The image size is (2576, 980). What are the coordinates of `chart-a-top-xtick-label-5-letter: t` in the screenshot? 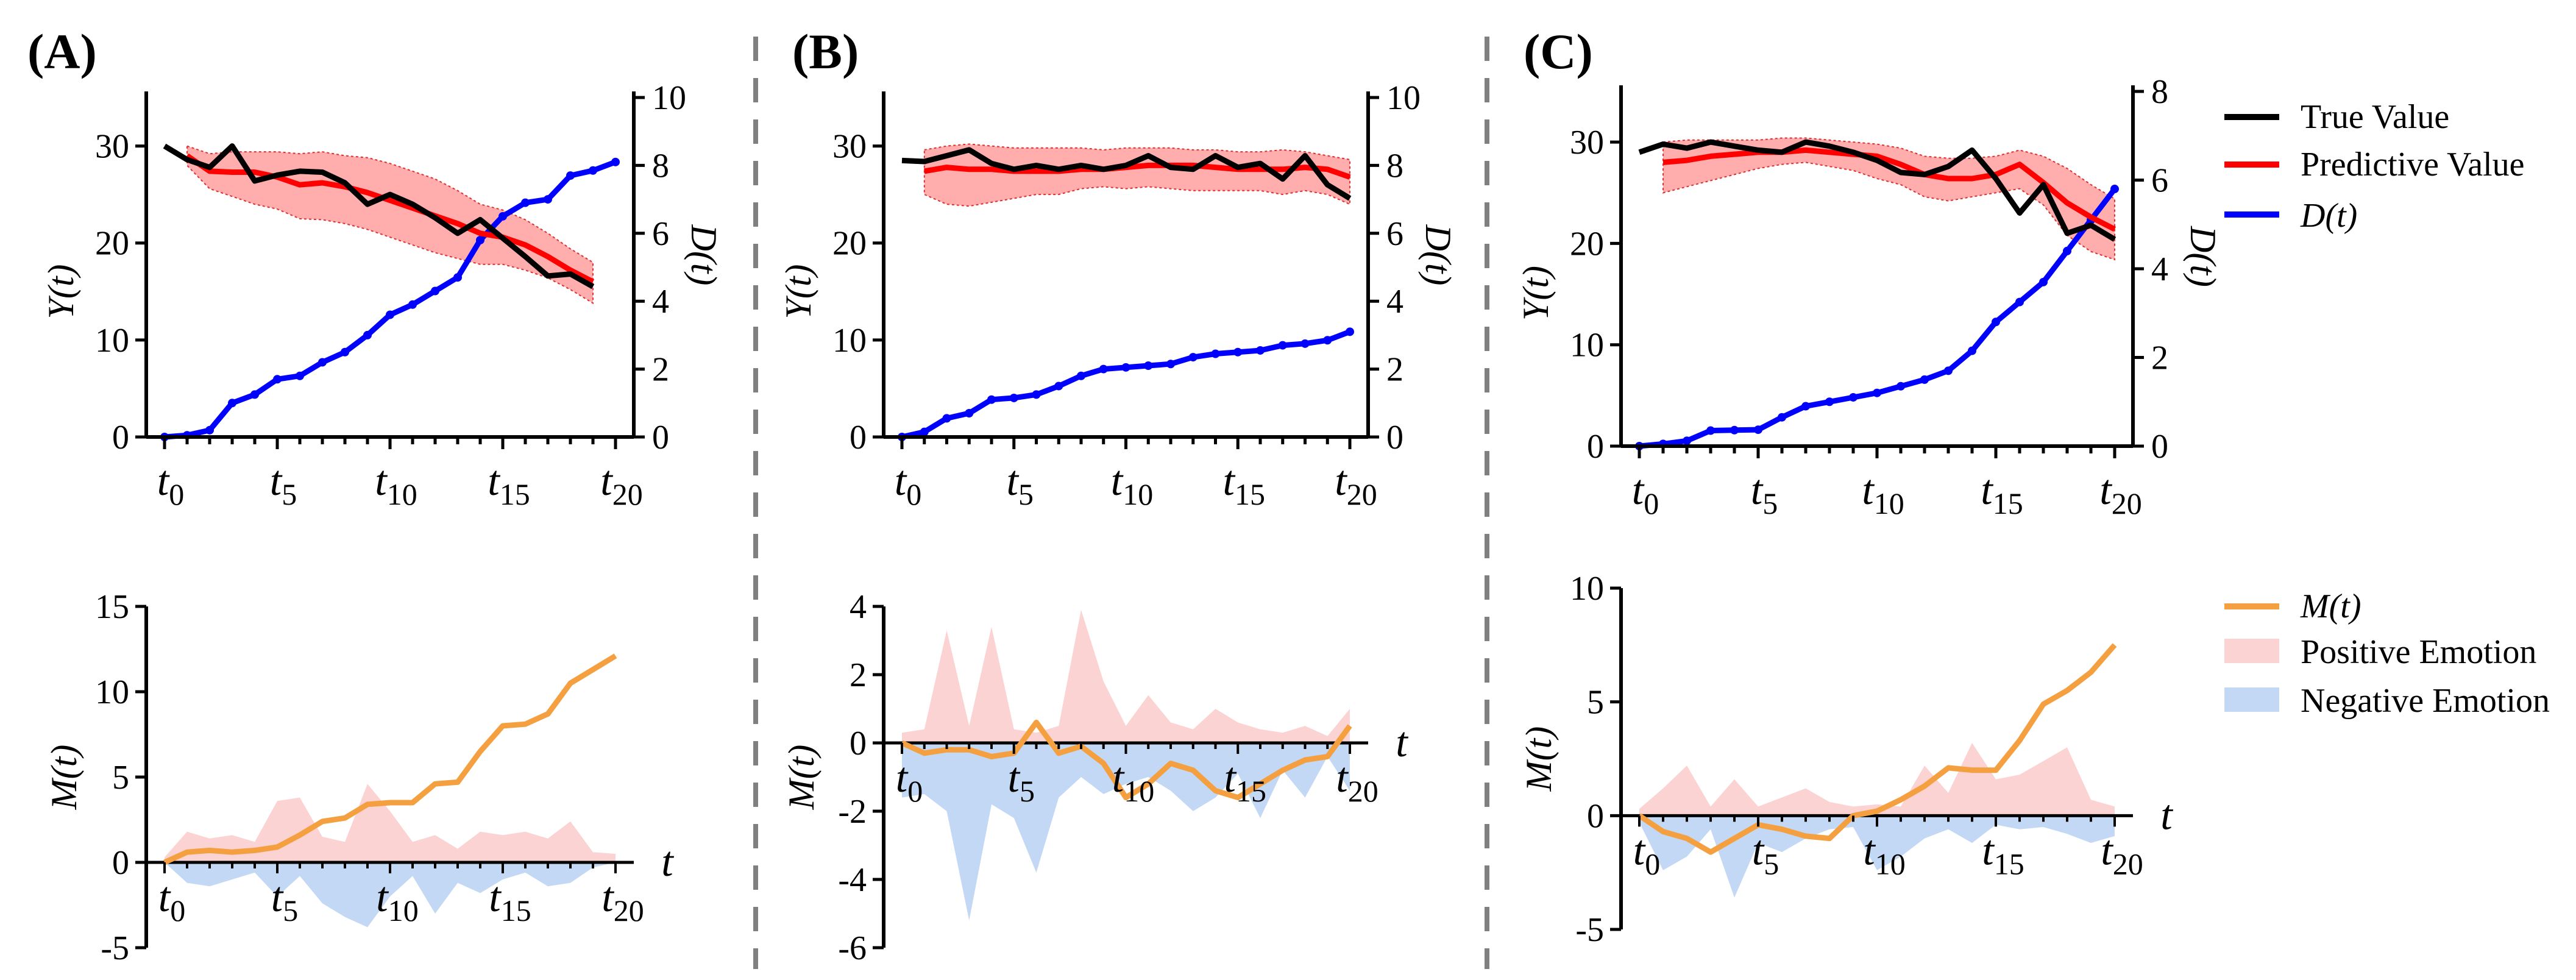 It's located at (276, 481).